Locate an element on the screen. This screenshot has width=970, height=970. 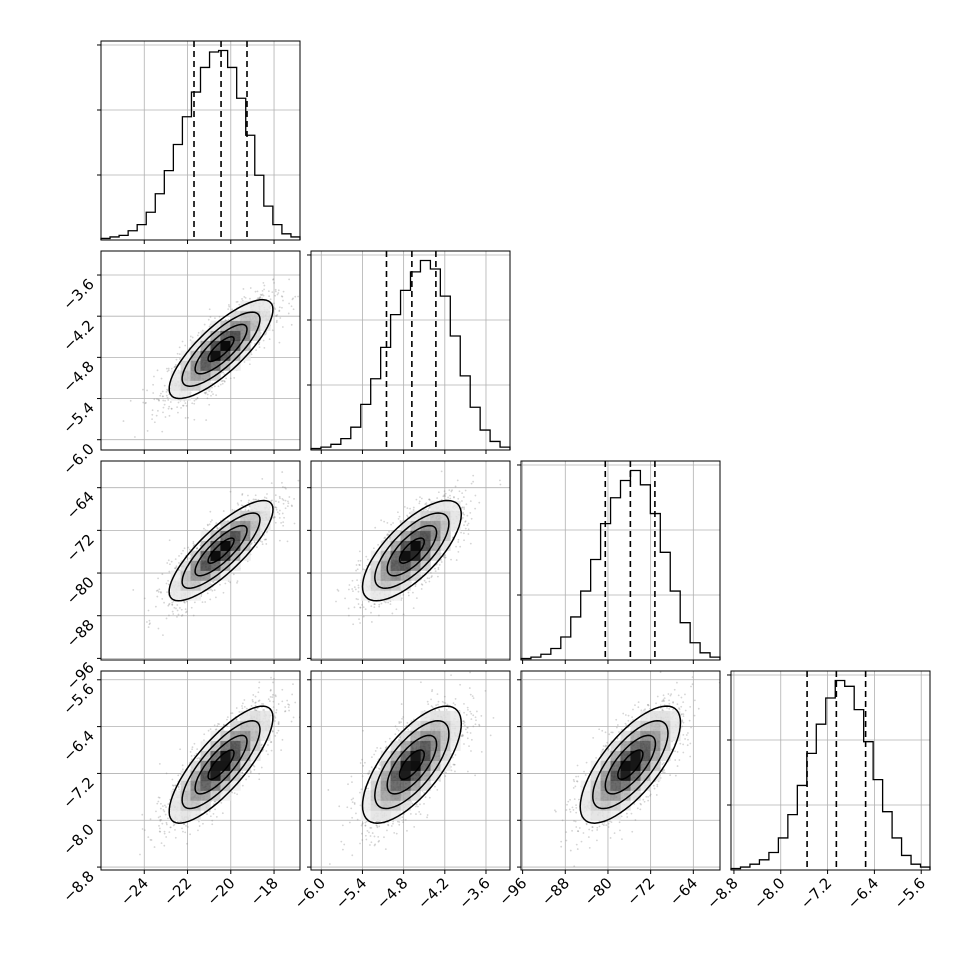
y-tick-label: −5.4 is located at coordinates (78, 418).